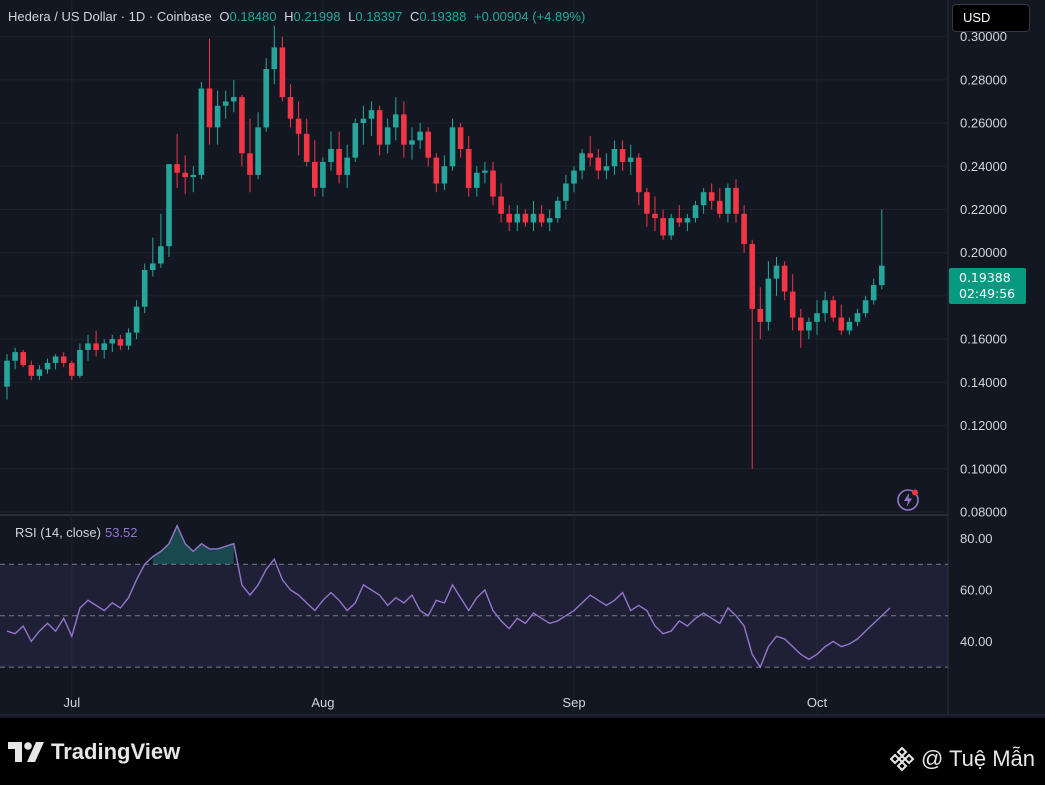  Describe the element at coordinates (817, 702) in the screenshot. I see `time-tick-label: Oct` at that location.